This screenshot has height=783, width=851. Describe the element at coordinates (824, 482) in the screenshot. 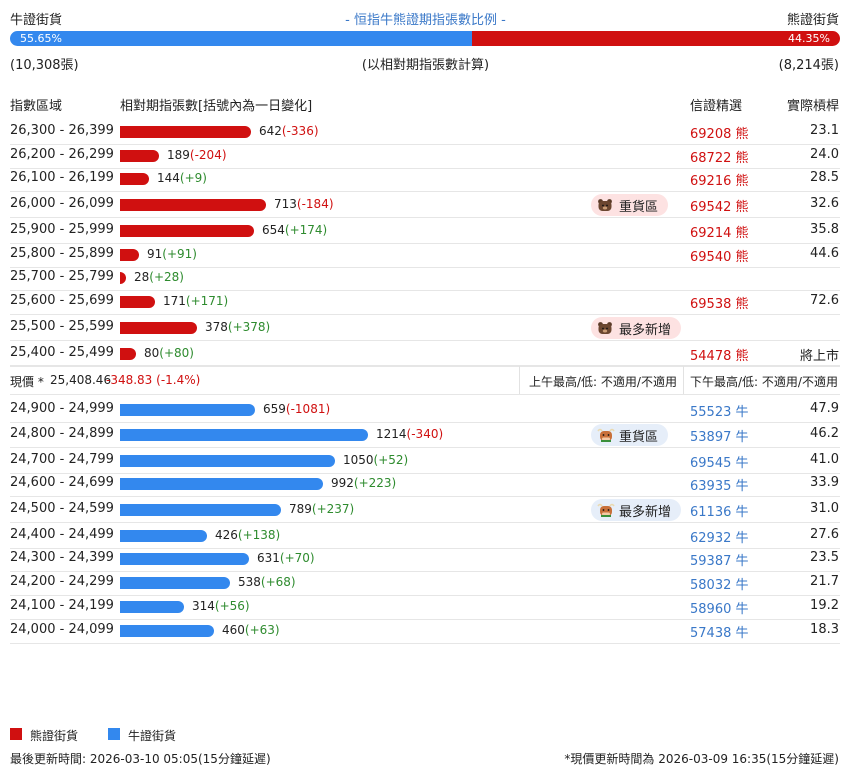

I see `leverage-value: 33.9` at that location.